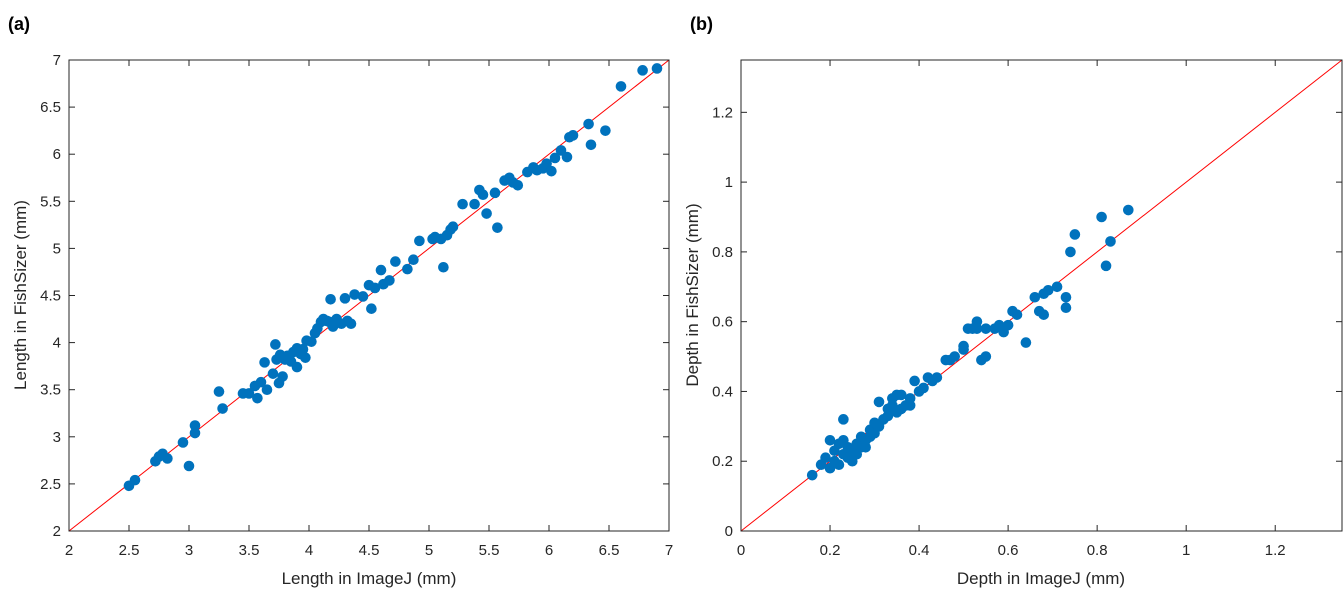  Describe the element at coordinates (722, 322) in the screenshot. I see `y-tick-label: 0.6` at that location.